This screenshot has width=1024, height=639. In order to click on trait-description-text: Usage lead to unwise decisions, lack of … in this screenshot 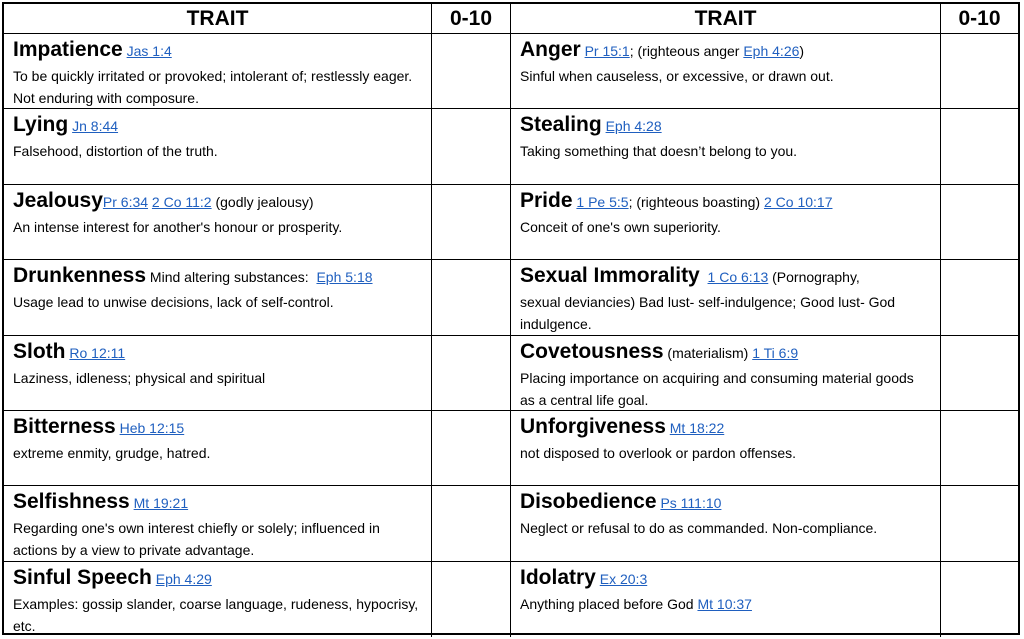, I will do `click(173, 302)`.